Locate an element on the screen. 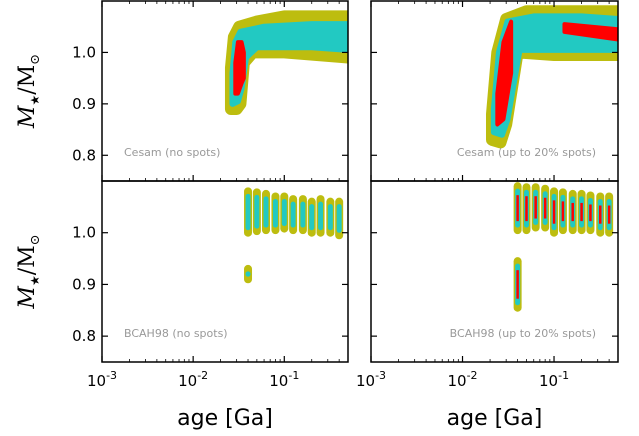  inner-band-segment is located at coordinates (590, 32).